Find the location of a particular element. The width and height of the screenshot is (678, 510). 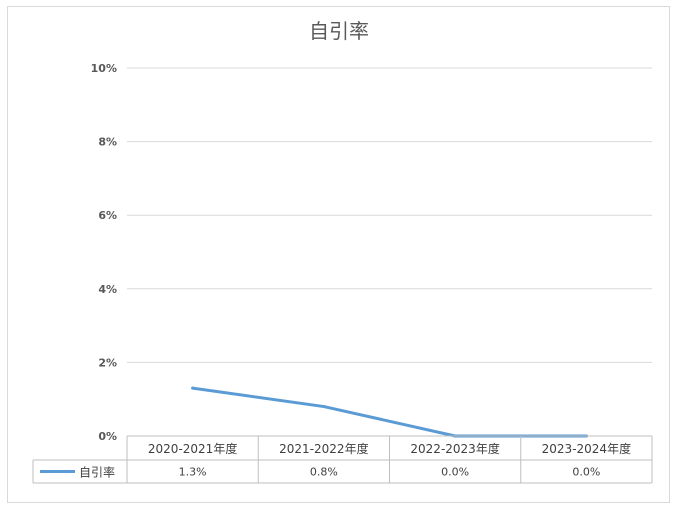

legend-series-name: 自引率 is located at coordinates (97, 472).